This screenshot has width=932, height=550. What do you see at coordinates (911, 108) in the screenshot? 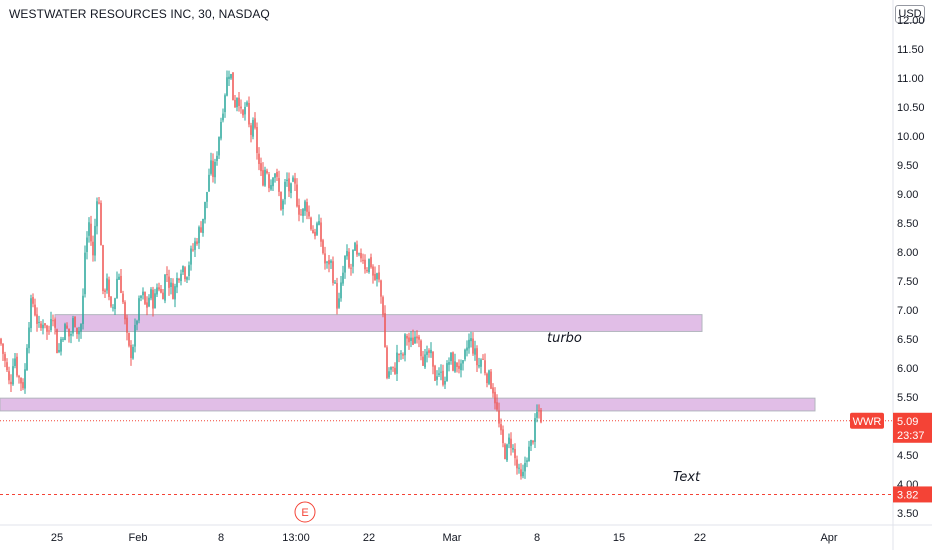
I see `y-tick-label: 10.50` at bounding box center [911, 108].